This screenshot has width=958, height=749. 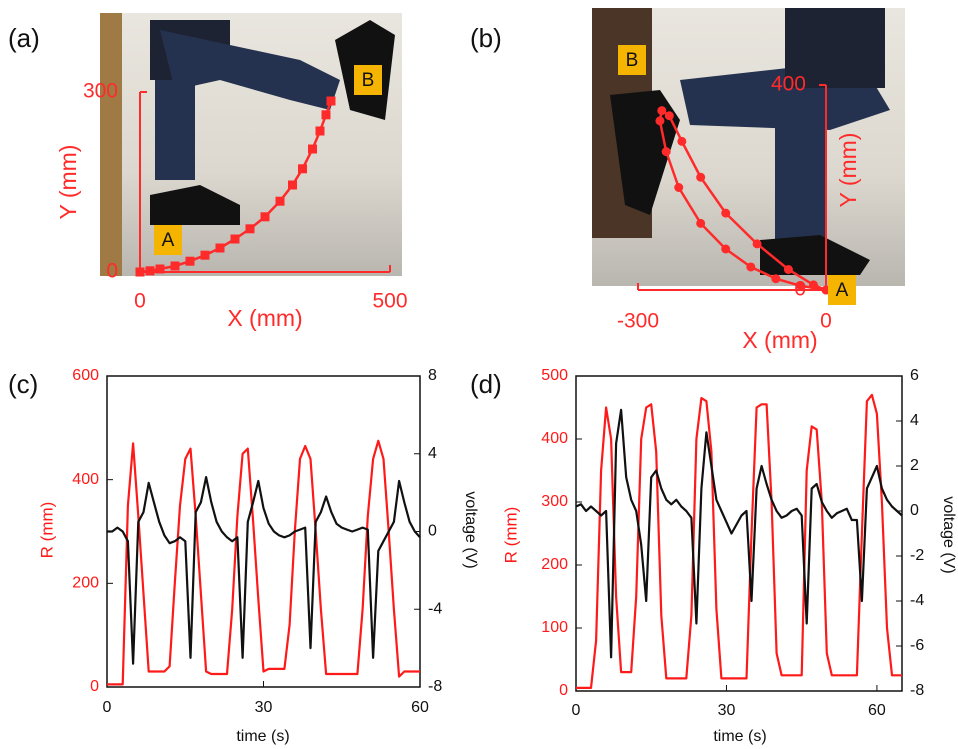 What do you see at coordinates (486, 38) in the screenshot?
I see `panel-label: (b)` at bounding box center [486, 38].